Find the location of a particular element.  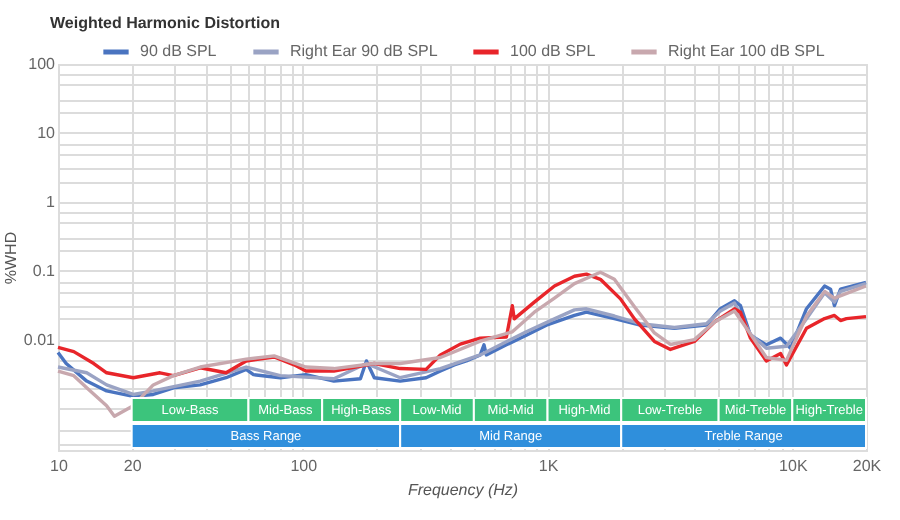

x-tick-label: 10 is located at coordinates (59, 466).